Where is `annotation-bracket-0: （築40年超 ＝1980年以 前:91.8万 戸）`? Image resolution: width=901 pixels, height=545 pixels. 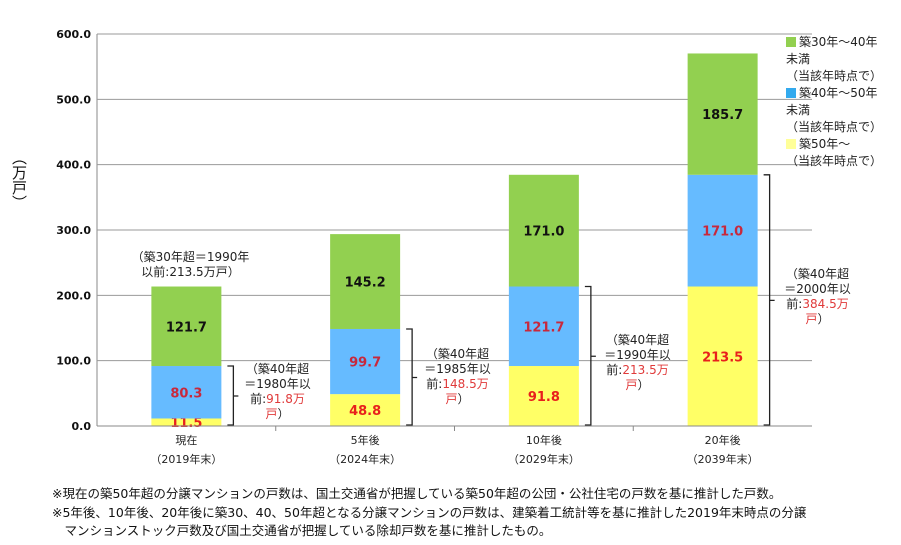
annotation-bracket-0: （築40年超 ＝1980年以 前:91.8万 戸） is located at coordinates (277, 392).